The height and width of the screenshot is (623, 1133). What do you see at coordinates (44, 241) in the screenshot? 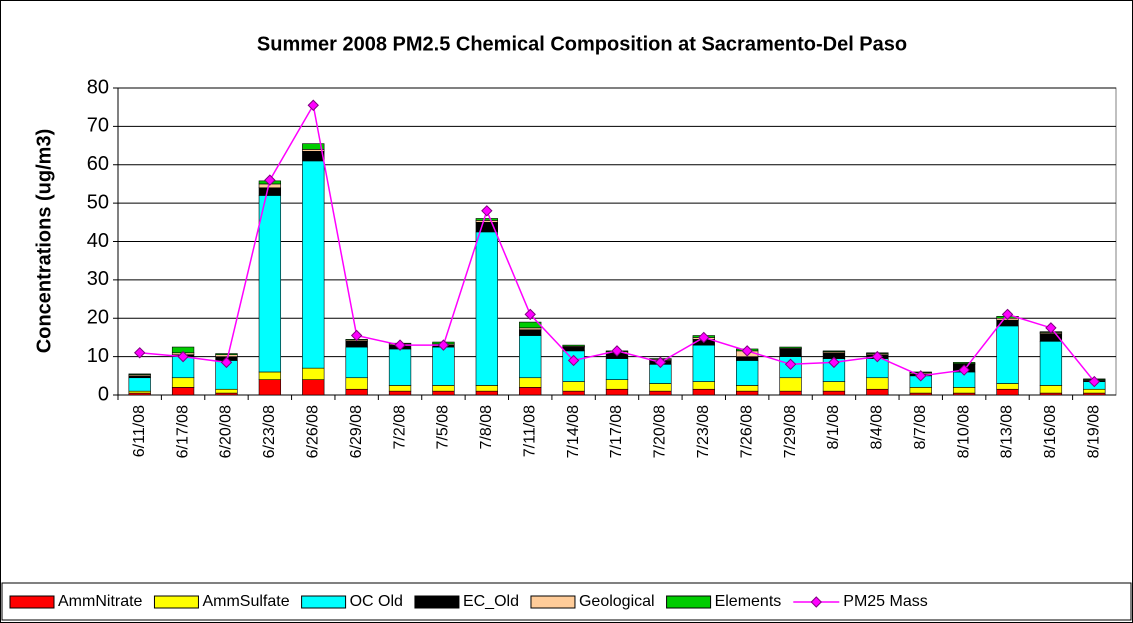
I see `y-axis-label: Concentrations (ug/m3)` at bounding box center [44, 241].